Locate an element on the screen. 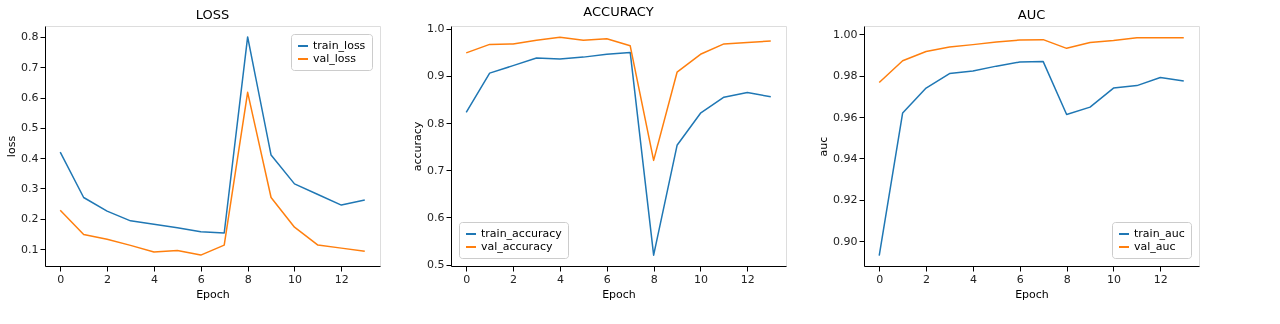  y-tick-label: 0.90 is located at coordinates (845, 241).